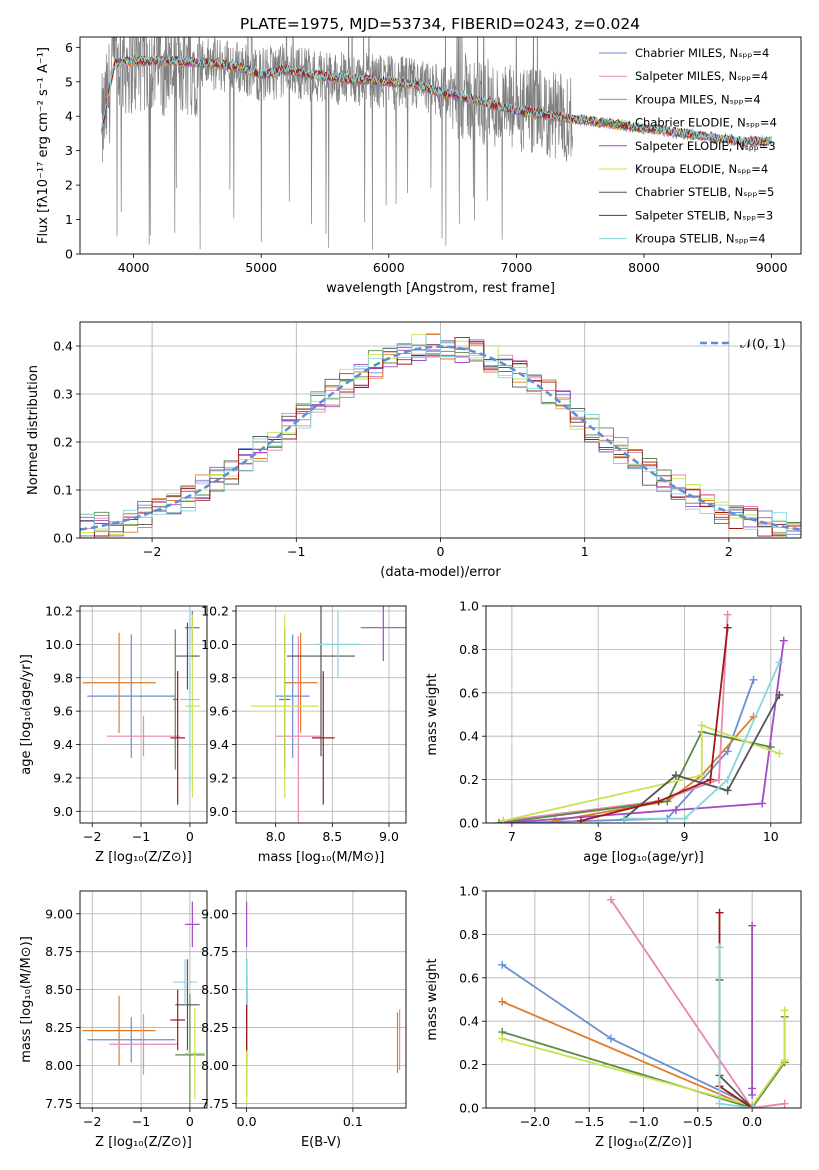  Describe the element at coordinates (704, 192) in the screenshot. I see `legend-label: Chabrier STELIB, Nₛₚₚ=5` at that location.